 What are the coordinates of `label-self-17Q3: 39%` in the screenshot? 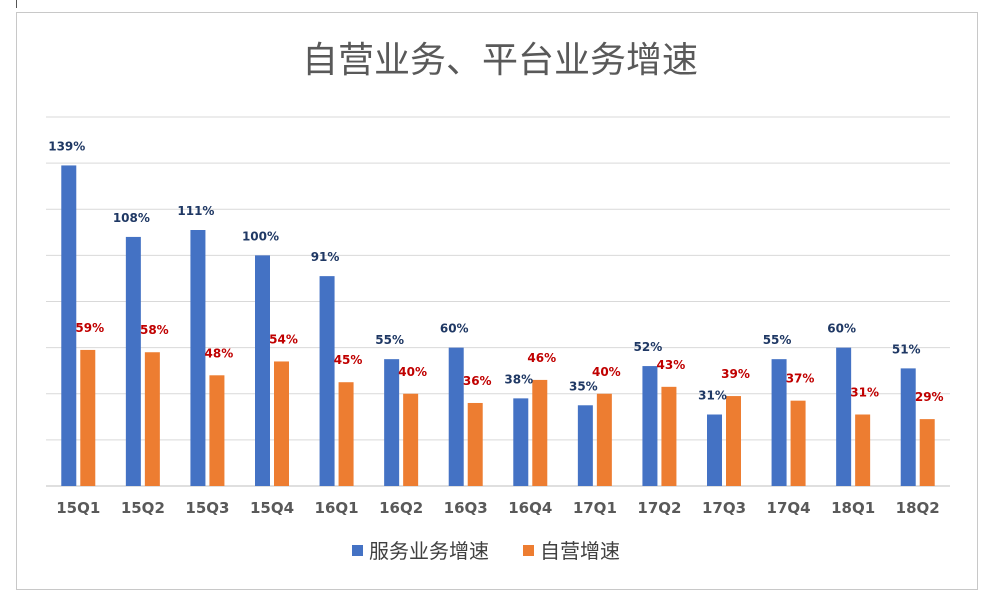 It's located at (735, 374).